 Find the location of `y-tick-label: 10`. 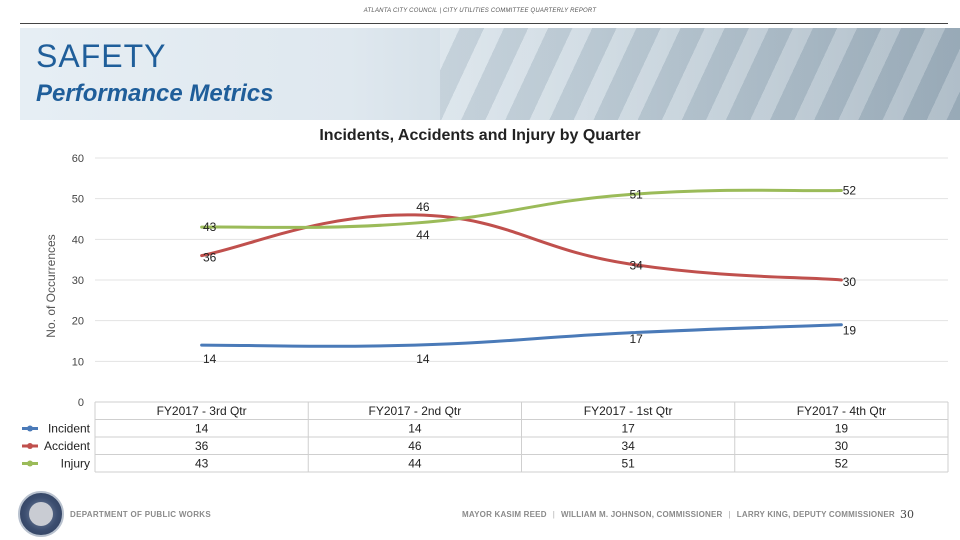

y-tick-label: 10 is located at coordinates (78, 362).